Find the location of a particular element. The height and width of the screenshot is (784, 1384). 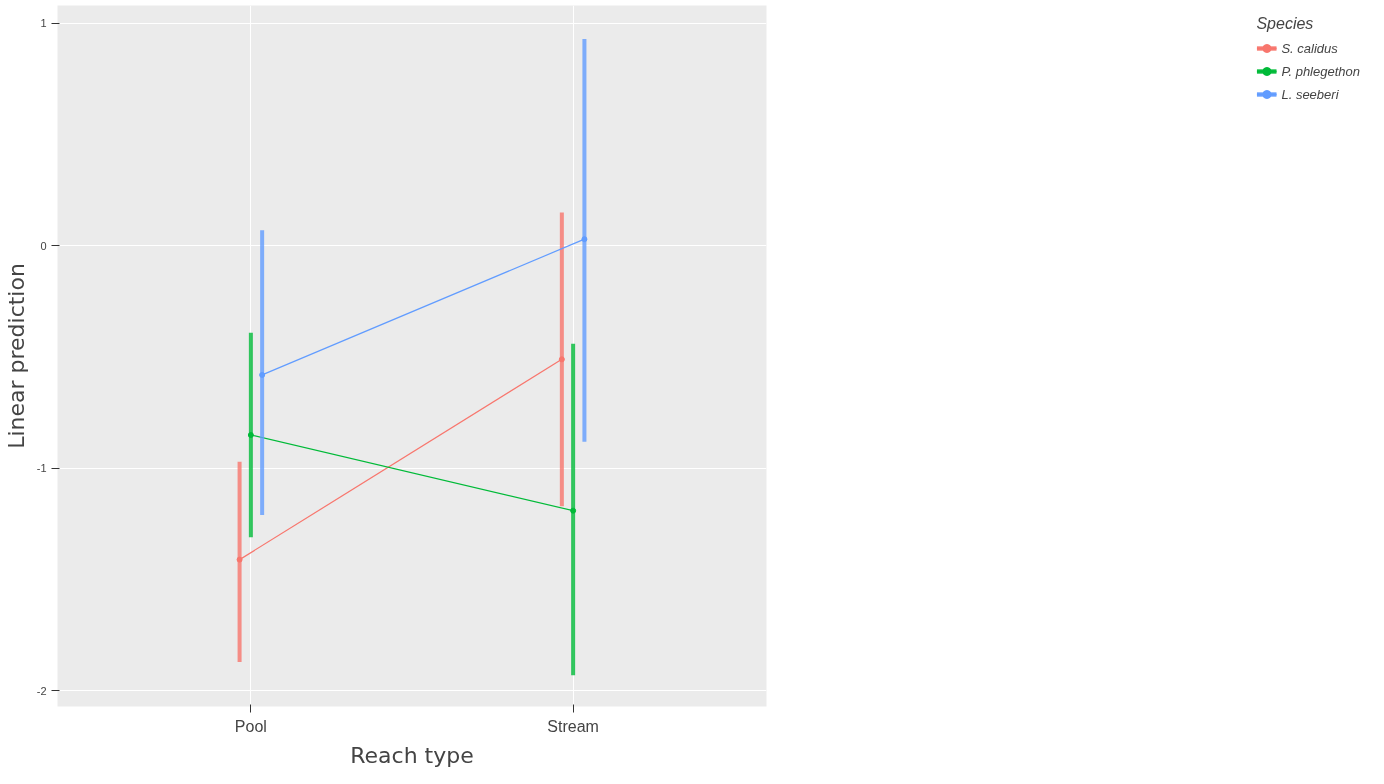

y-axis-title: Linear prediction is located at coordinates (16, 356).